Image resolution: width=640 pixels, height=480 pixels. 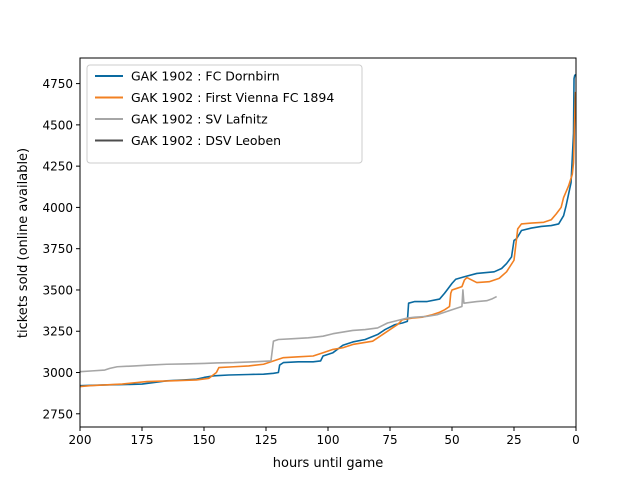 What do you see at coordinates (232, 97) in the screenshot?
I see `legend-label-2: GAK 1902 : First Vienna FC 1894` at bounding box center [232, 97].